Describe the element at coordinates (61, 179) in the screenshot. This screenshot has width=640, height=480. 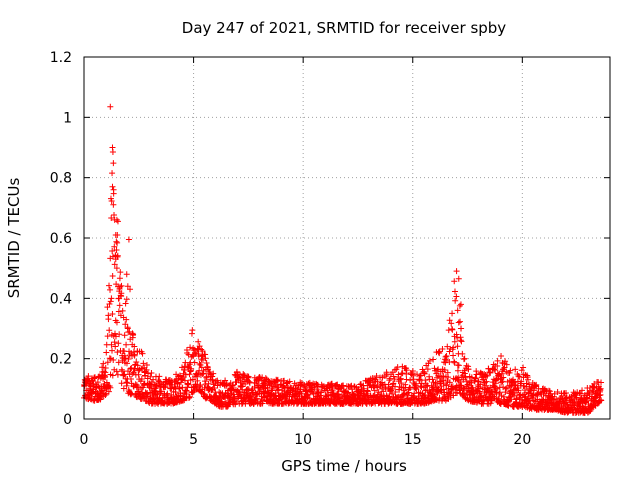
I see `y-tick-label: 0.8` at that location.